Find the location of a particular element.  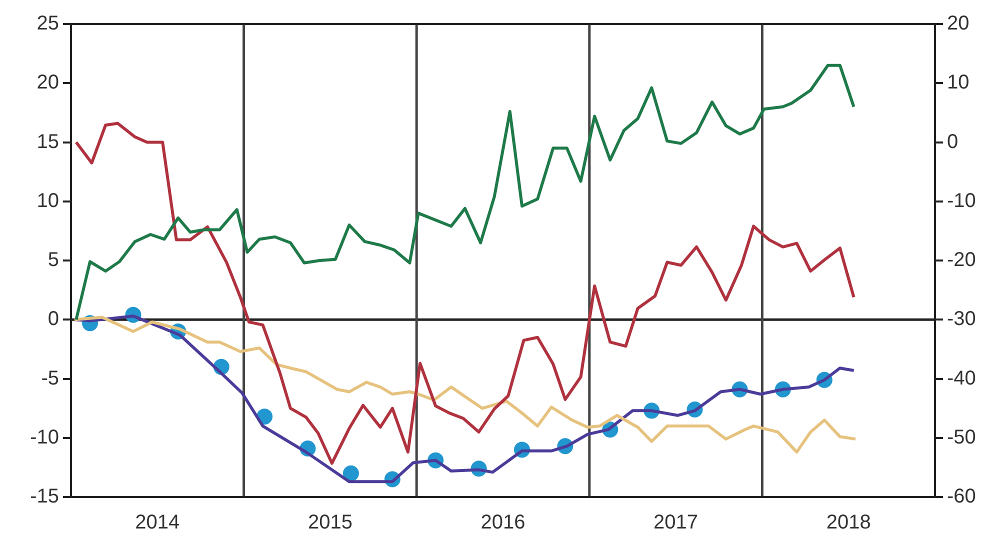

y-tick-label: -15 is located at coordinates (44, 497).